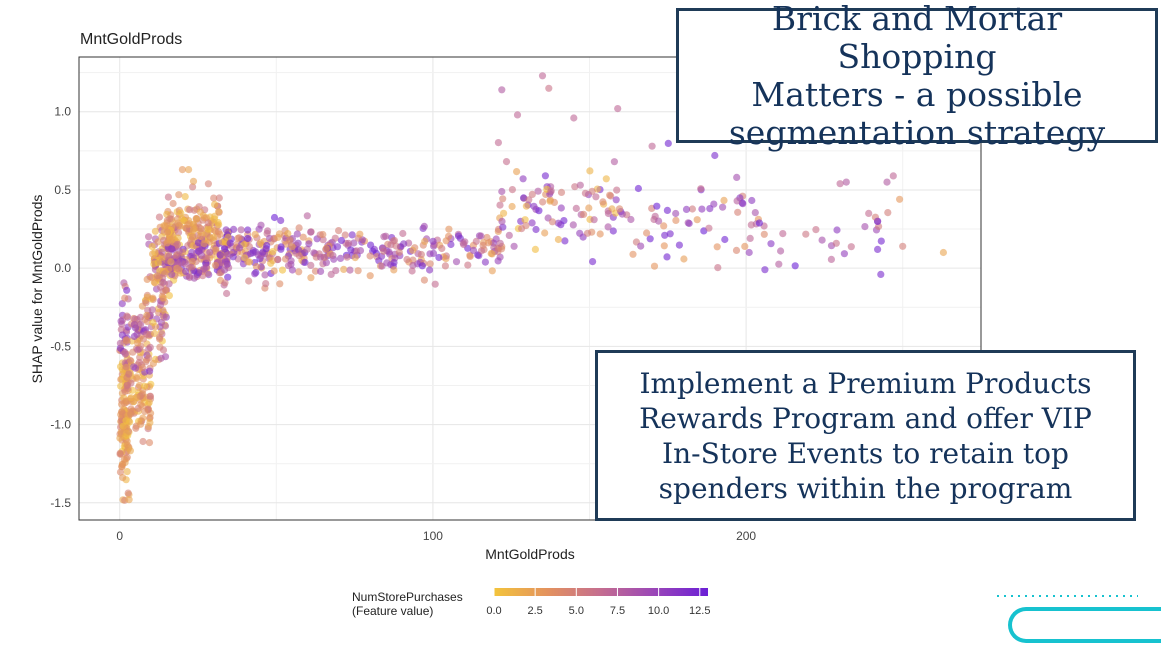 The height and width of the screenshot is (652, 1161). I want to click on legend-tick-label: 12.5, so click(699, 611).